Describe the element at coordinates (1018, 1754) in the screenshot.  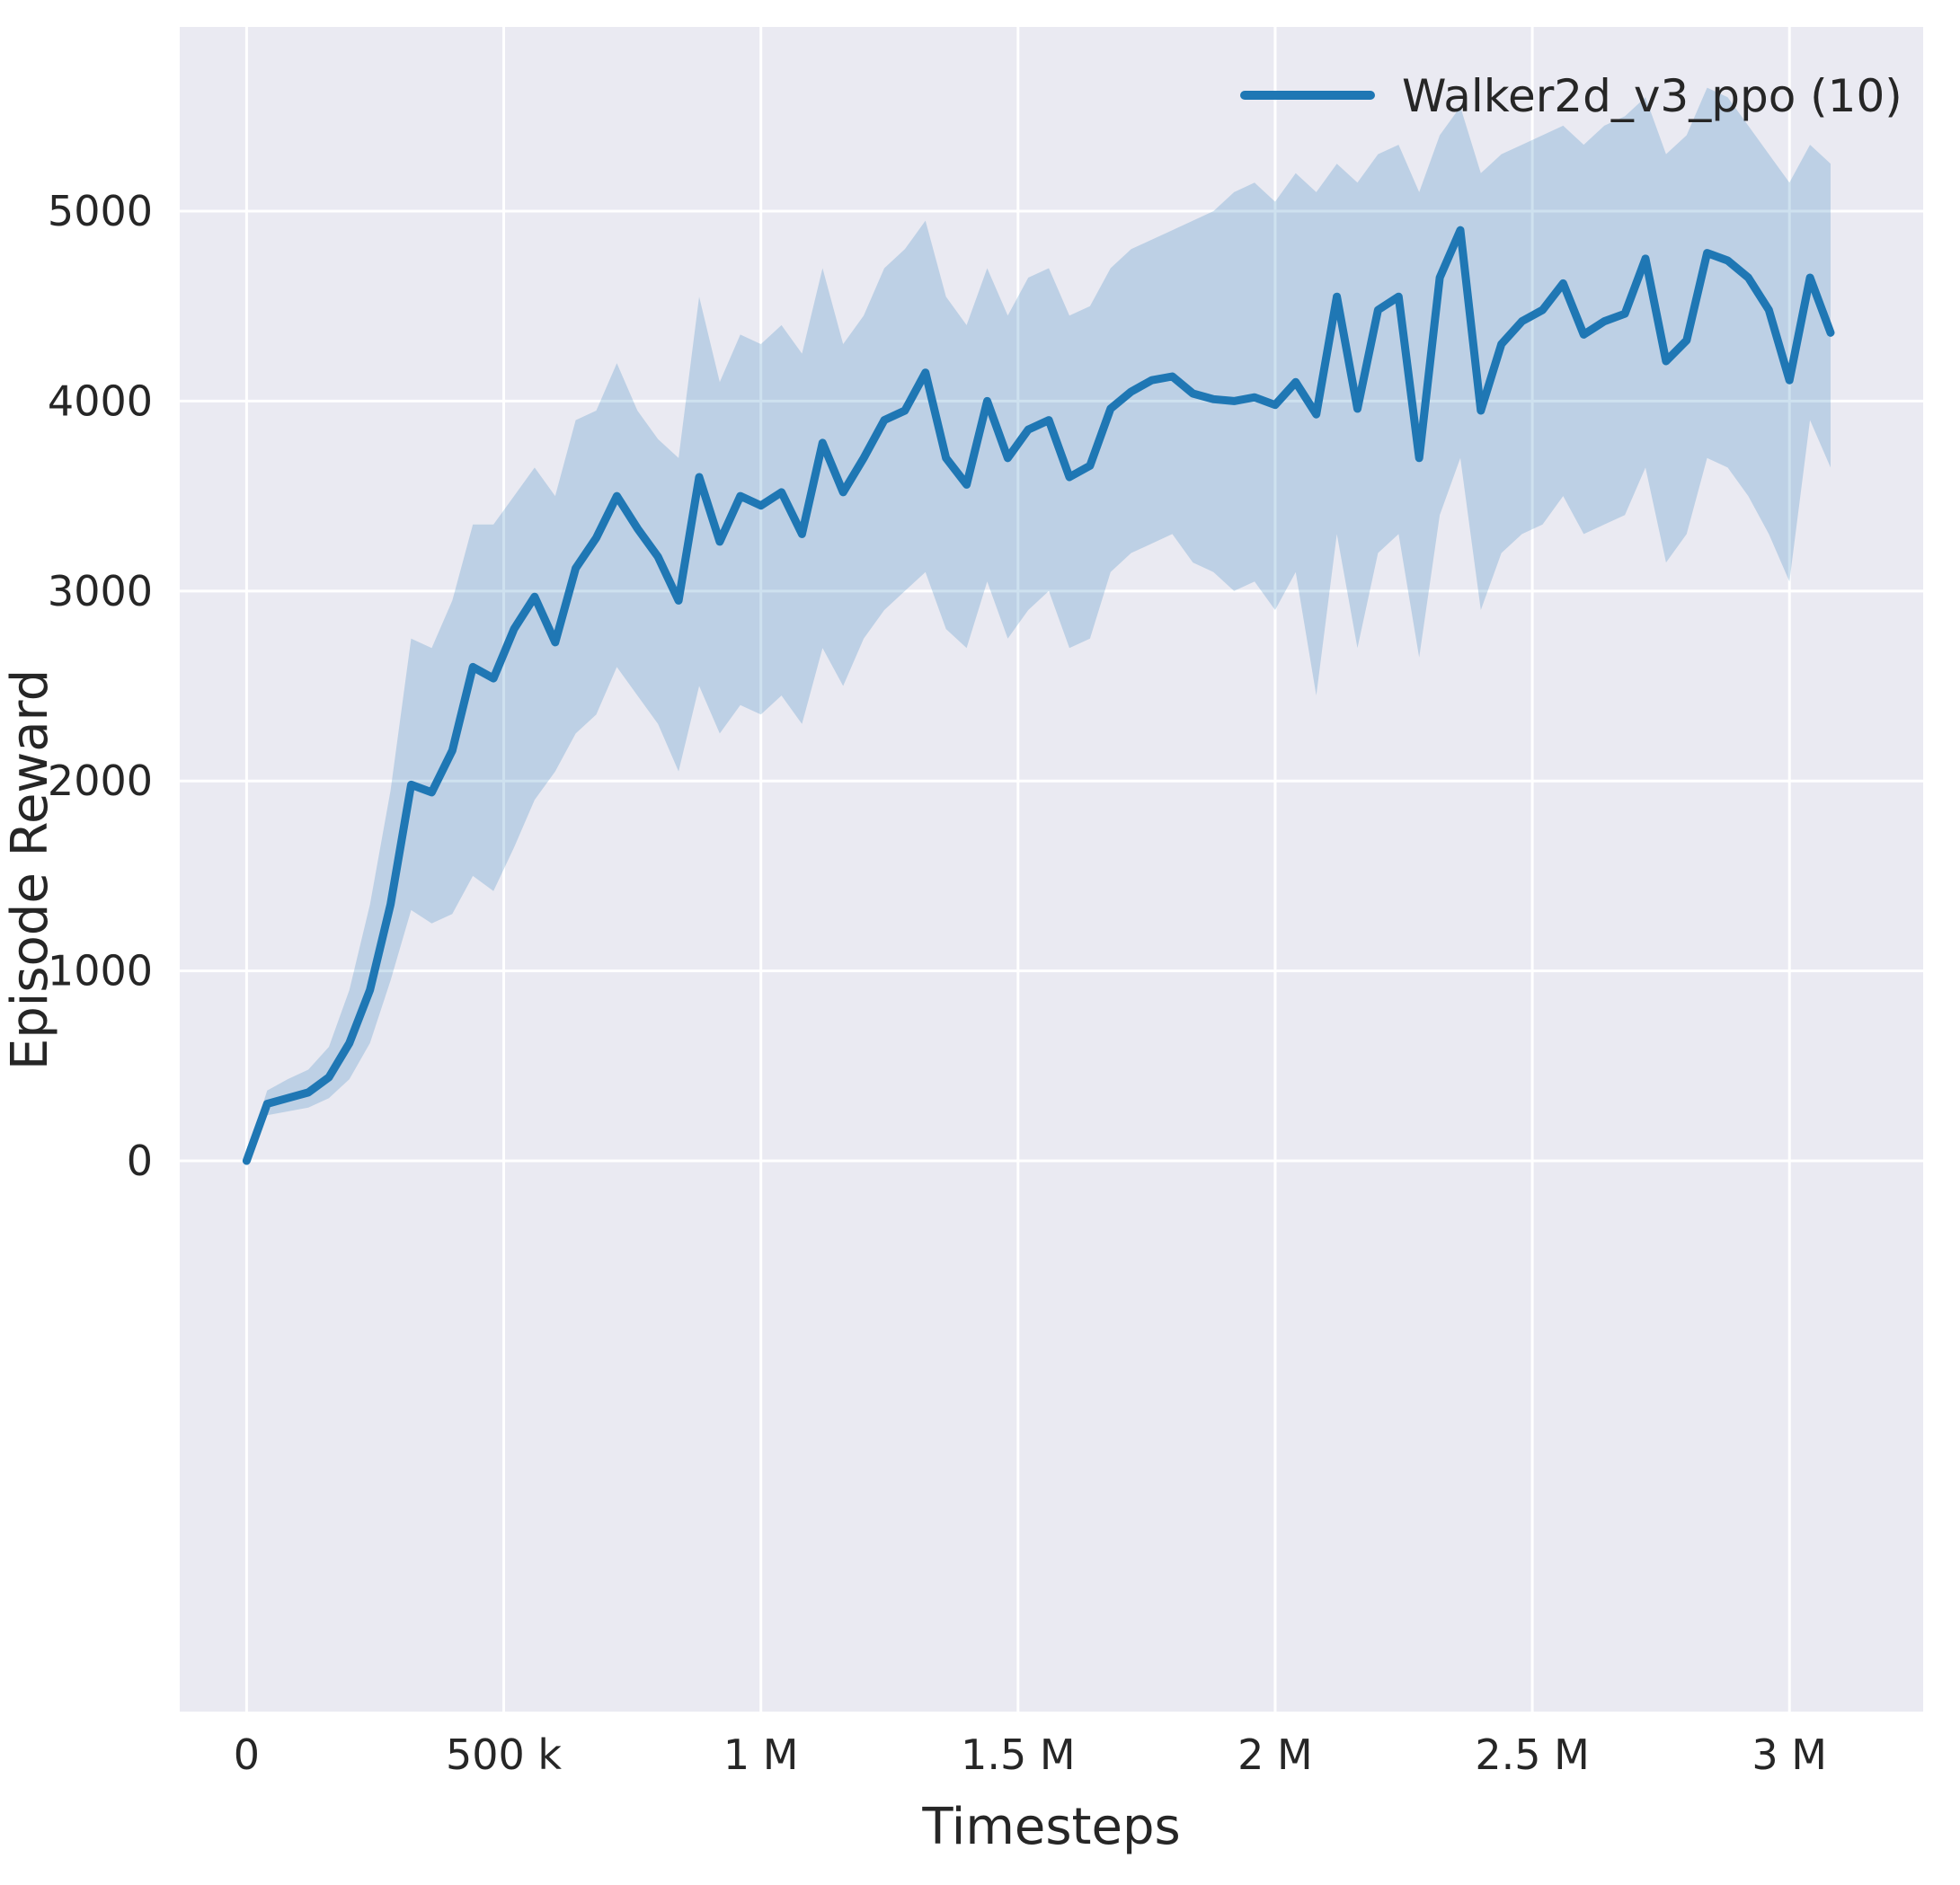
I see `x-tick-label: 1.5 M` at that location.